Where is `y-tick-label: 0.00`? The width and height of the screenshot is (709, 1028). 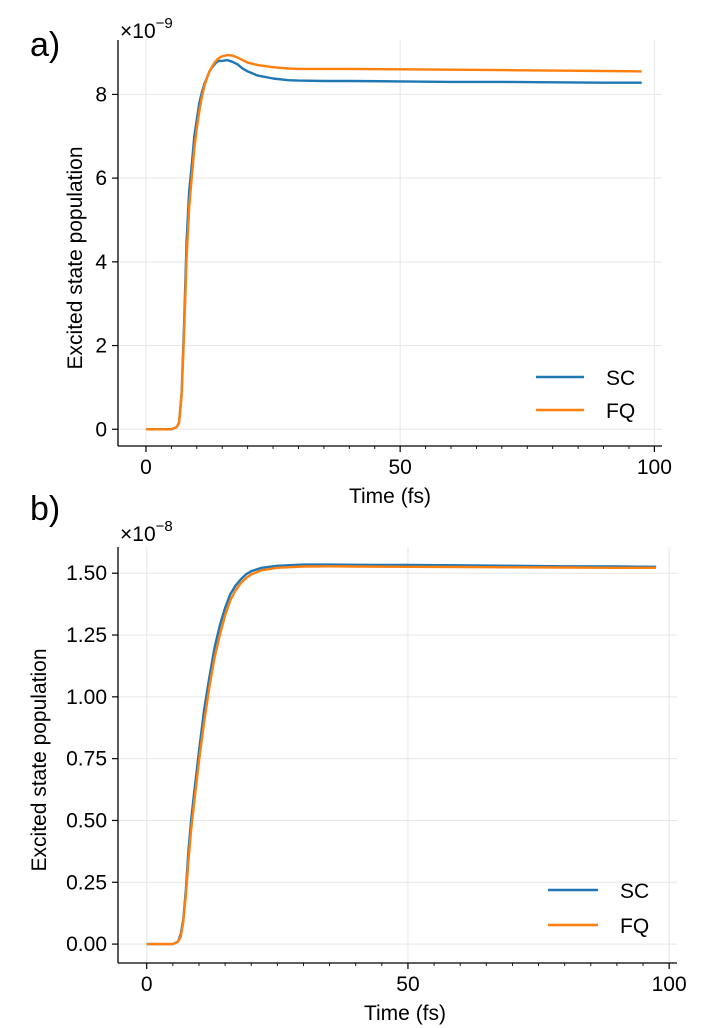
y-tick-label: 0.00 is located at coordinates (86, 944).